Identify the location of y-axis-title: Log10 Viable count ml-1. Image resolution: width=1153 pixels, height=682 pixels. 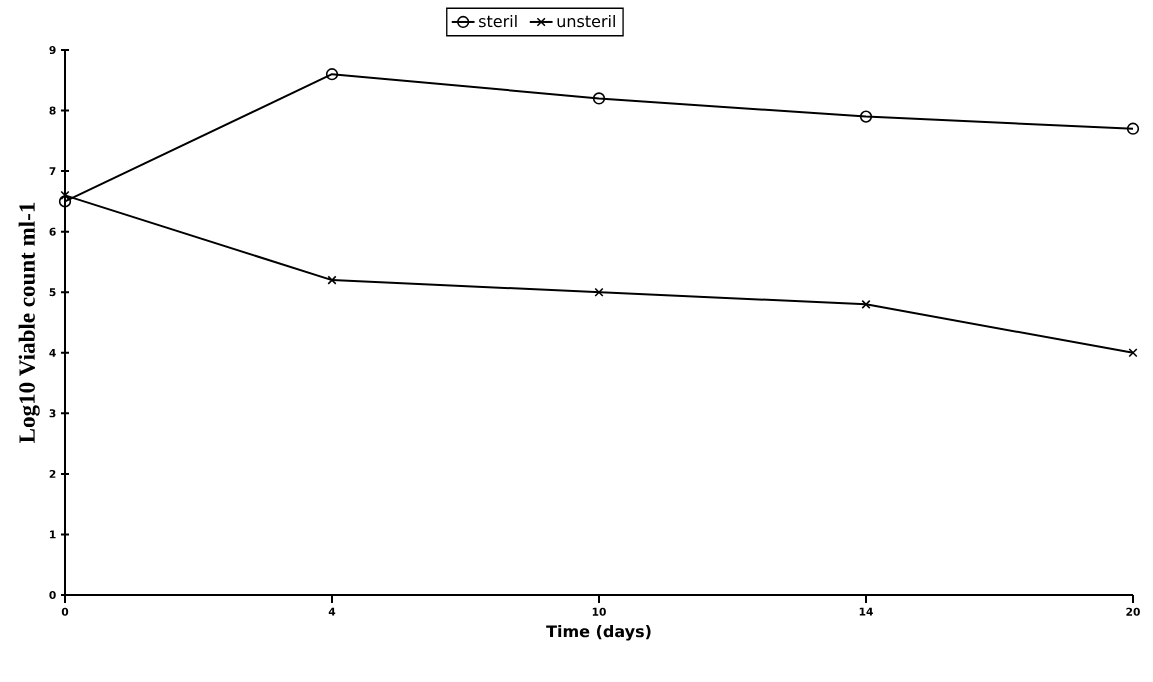
(29, 322).